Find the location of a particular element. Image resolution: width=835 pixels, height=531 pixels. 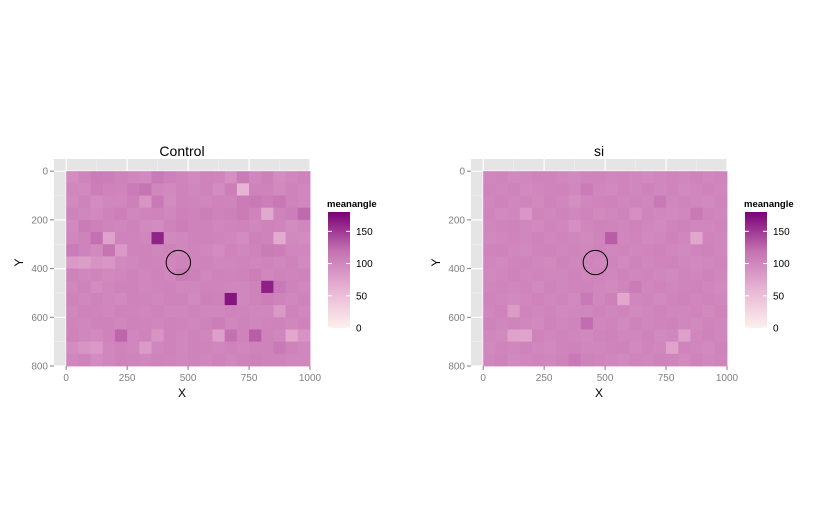

legend-title: meanangle is located at coordinates (769, 204).